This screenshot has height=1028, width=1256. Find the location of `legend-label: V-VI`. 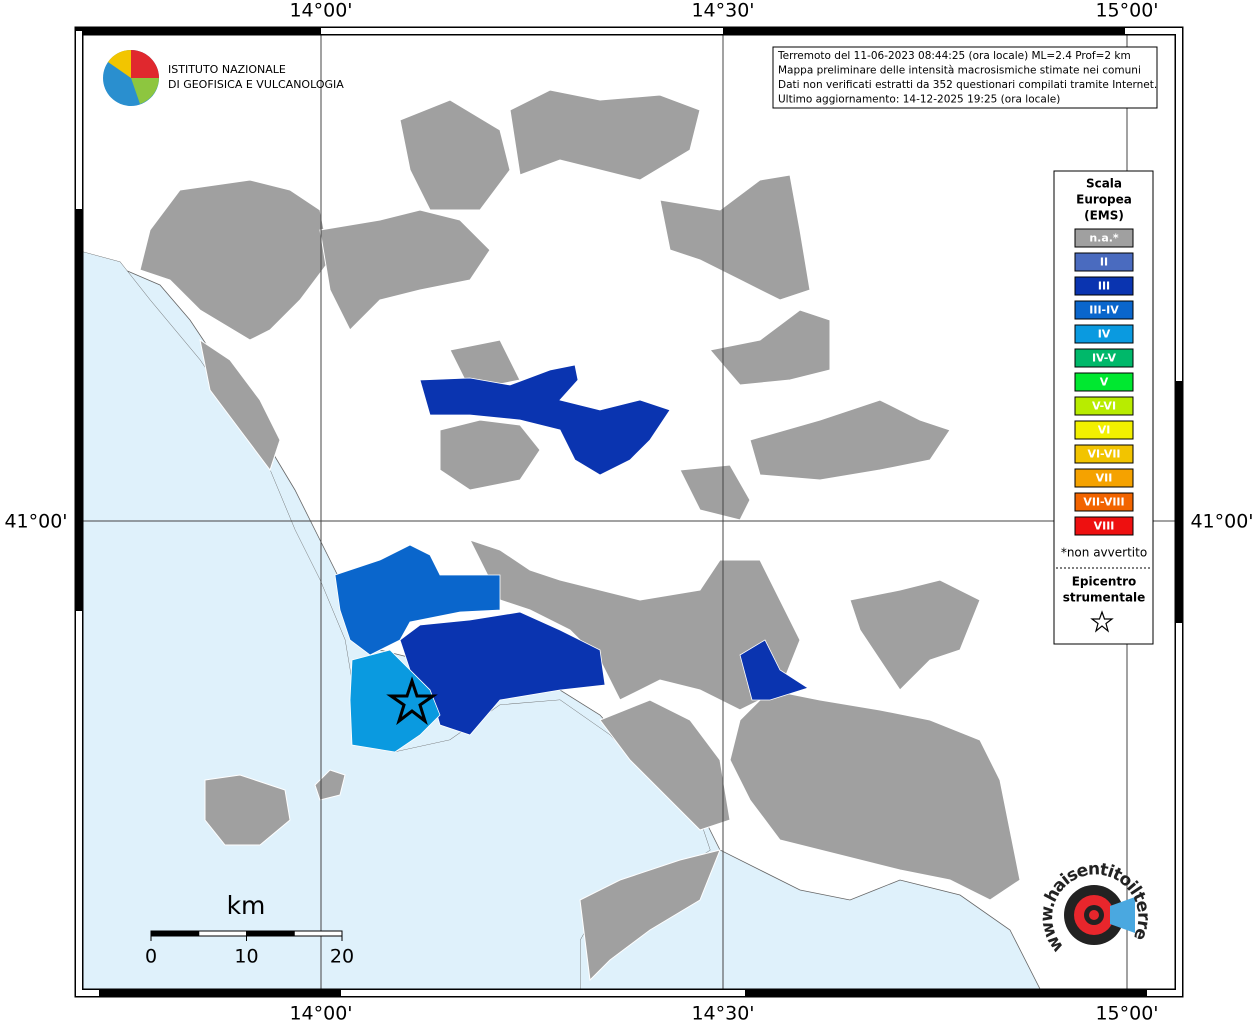

legend-label: V-VI is located at coordinates (1104, 406).